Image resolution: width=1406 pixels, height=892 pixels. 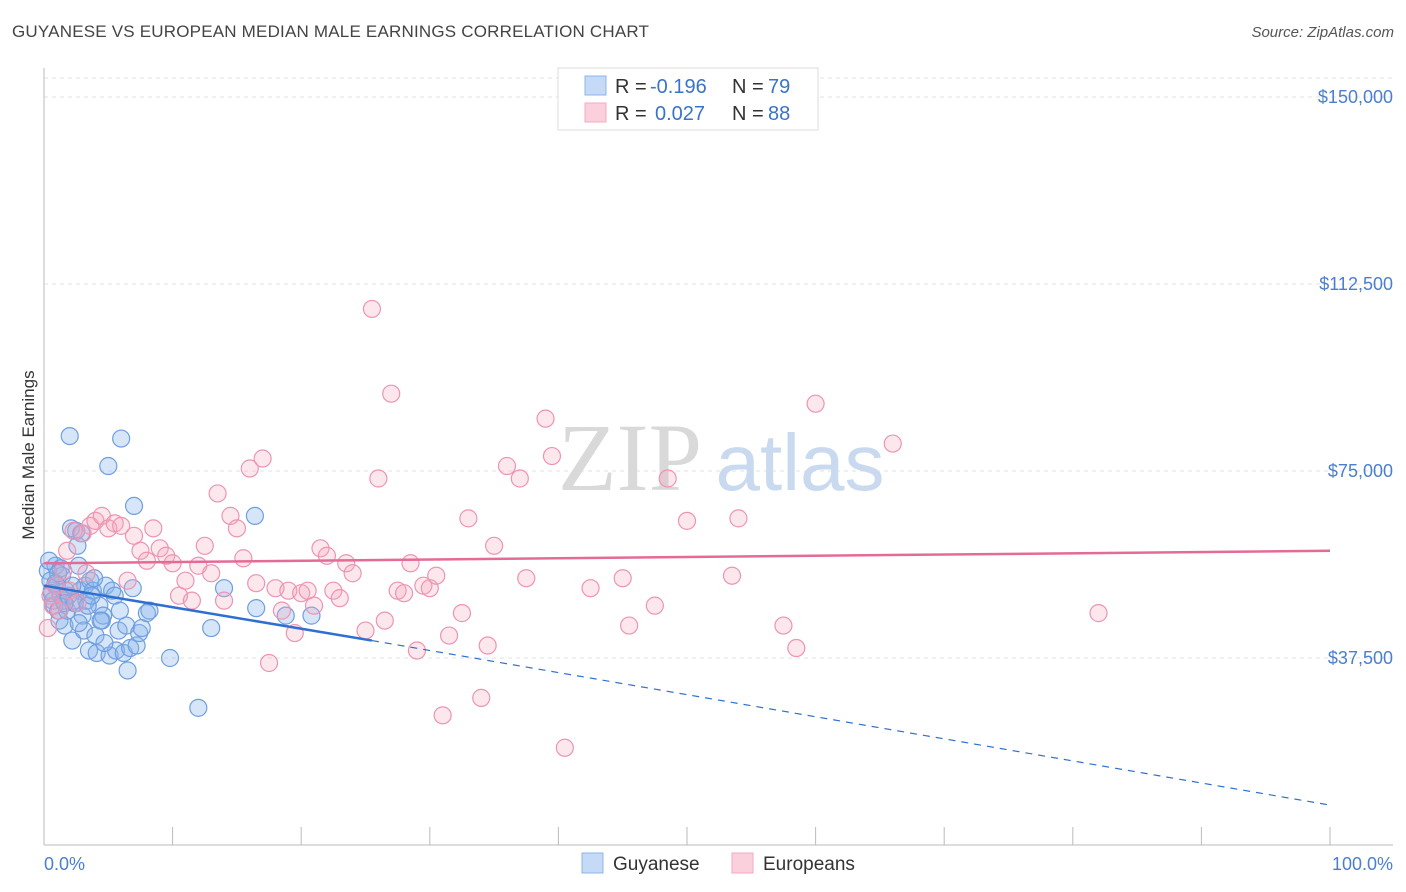 I want to click on legend-n-guyanese: 79, so click(x=779, y=87).